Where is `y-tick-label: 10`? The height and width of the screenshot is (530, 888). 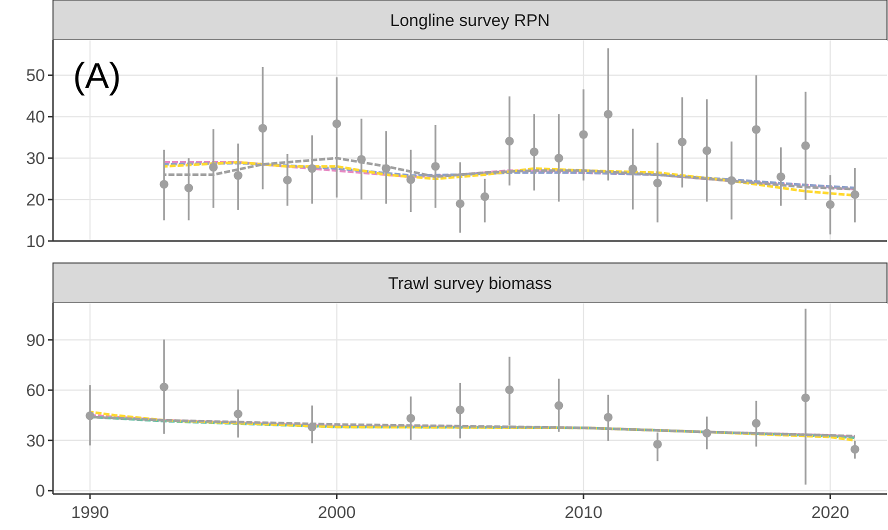 y-tick-label: 10 is located at coordinates (35, 241).